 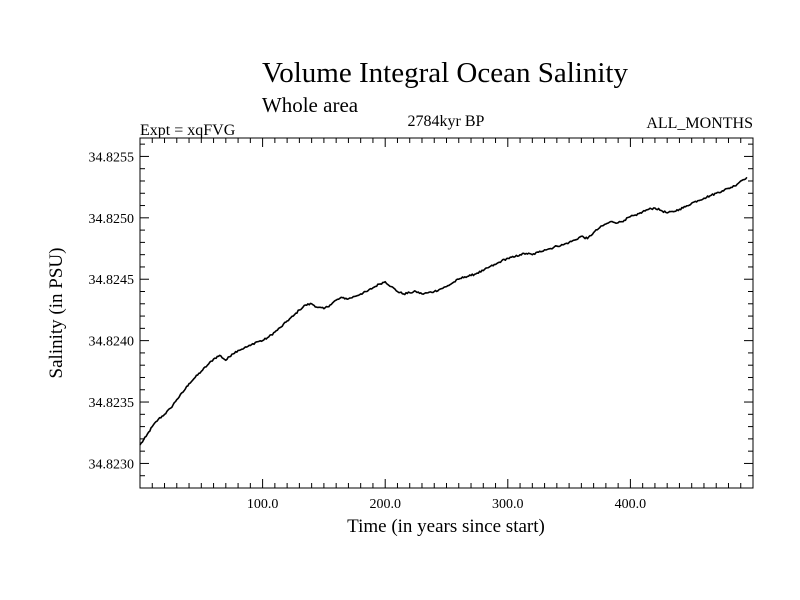 I want to click on y-tick-label: 34.8230, so click(x=112, y=464).